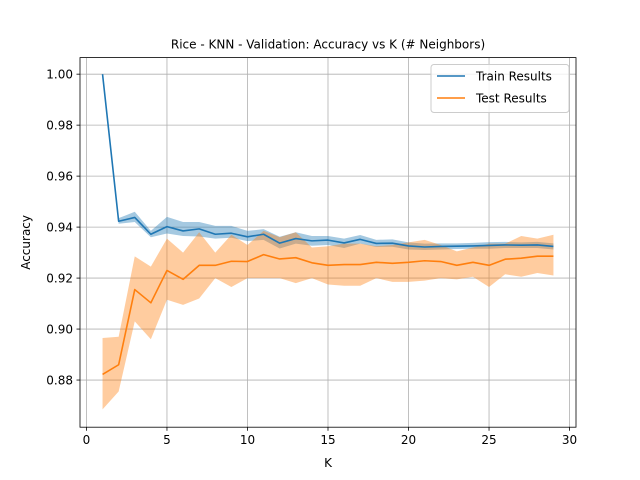 The height and width of the screenshot is (480, 640). I want to click on x-tick-label: 20, so click(408, 440).